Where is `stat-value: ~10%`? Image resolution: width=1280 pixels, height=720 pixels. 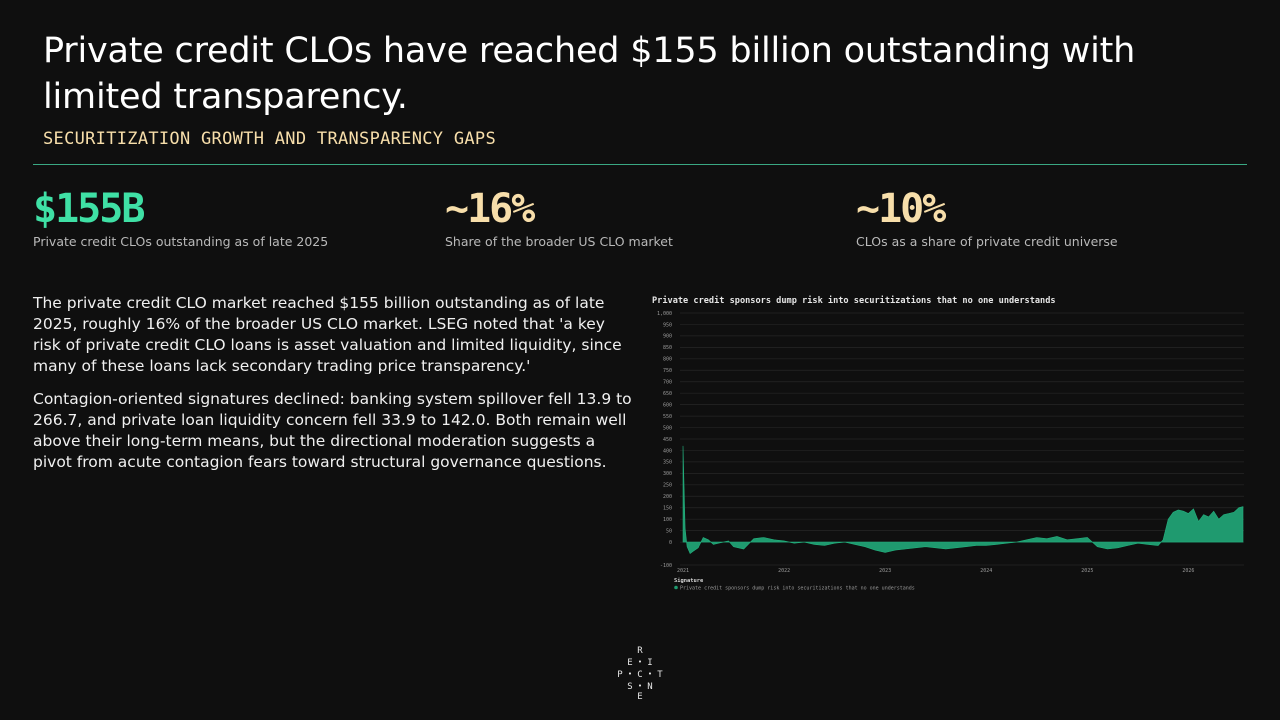 stat-value: ~10% is located at coordinates (901, 209).